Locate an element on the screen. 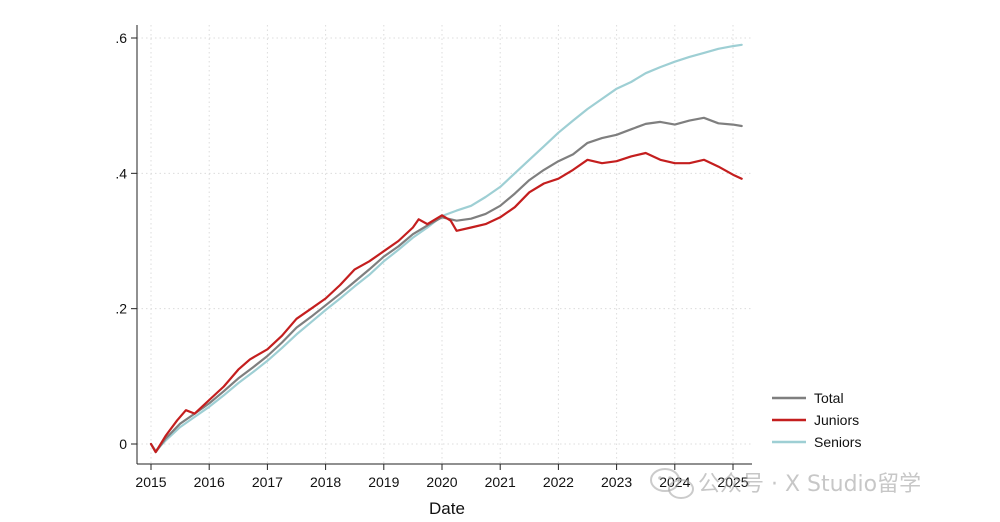 This screenshot has width=1000, height=522. x-tick-label: 2016 is located at coordinates (209, 482).